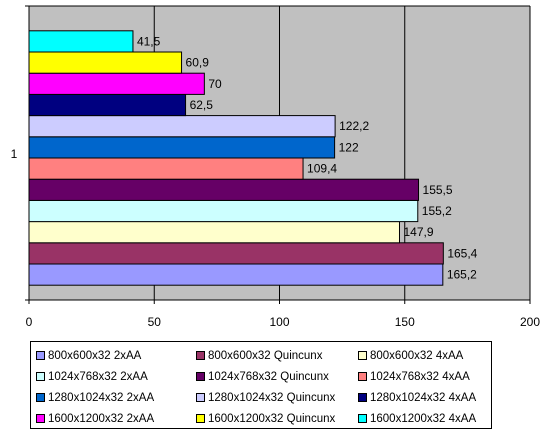 This screenshot has width=550, height=434. I want to click on data-label: 165,4, so click(462, 253).